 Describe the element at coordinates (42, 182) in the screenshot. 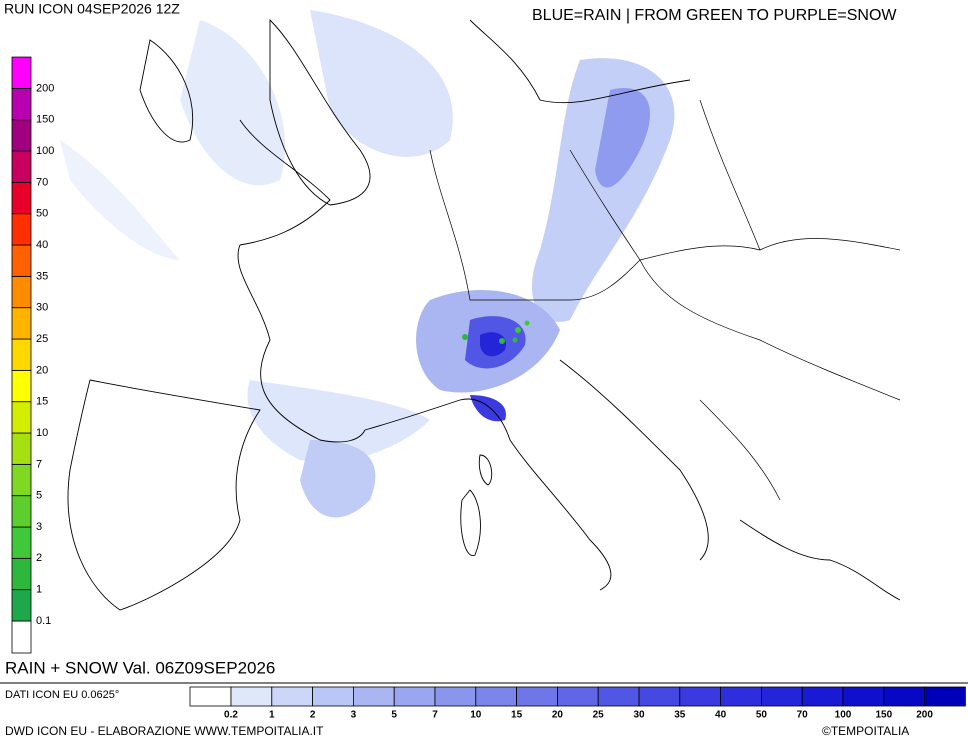

I see `snow-label: 70` at that location.